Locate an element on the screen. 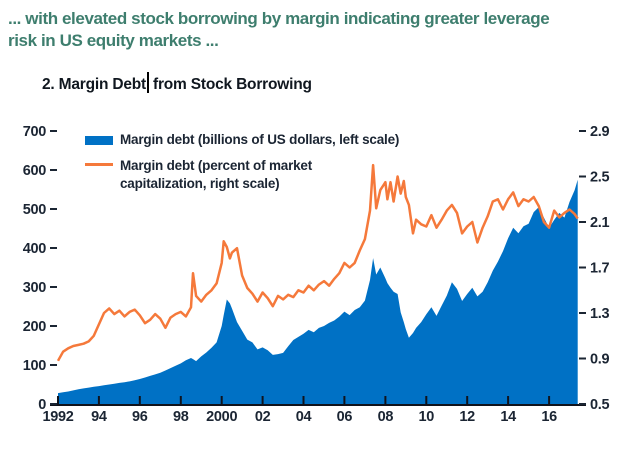  right-axis-tick-label: 2.5 is located at coordinates (599, 178).